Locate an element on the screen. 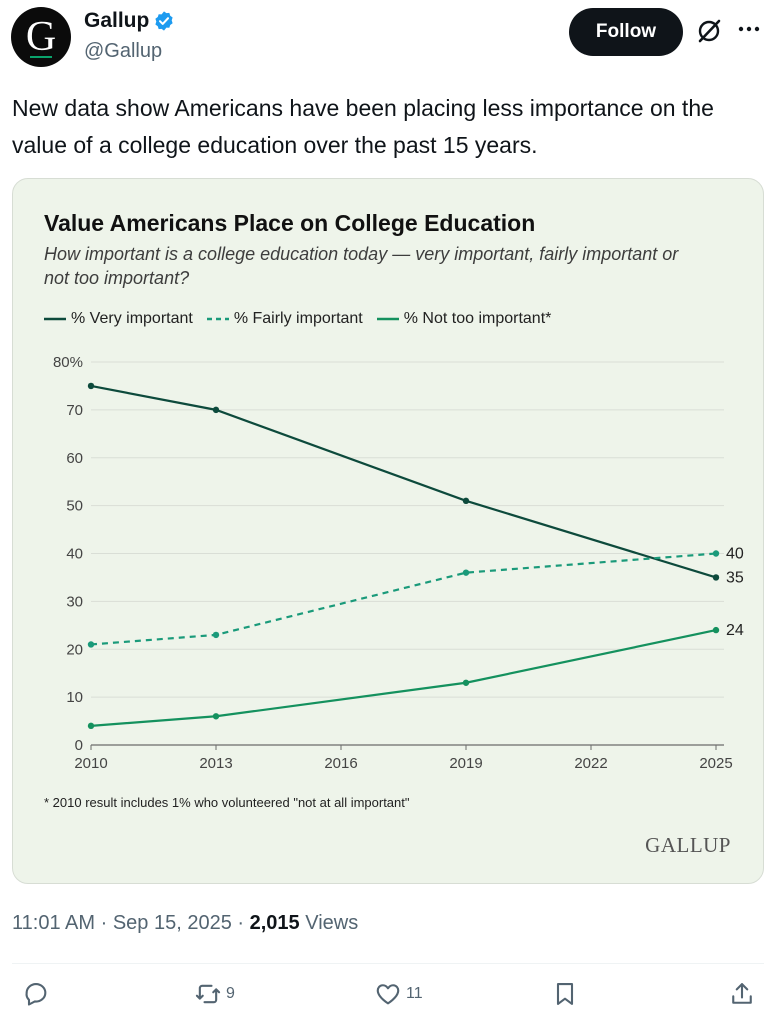 This screenshot has width=772, height=1026. tweet-time: 11:01 AM is located at coordinates (54, 923).